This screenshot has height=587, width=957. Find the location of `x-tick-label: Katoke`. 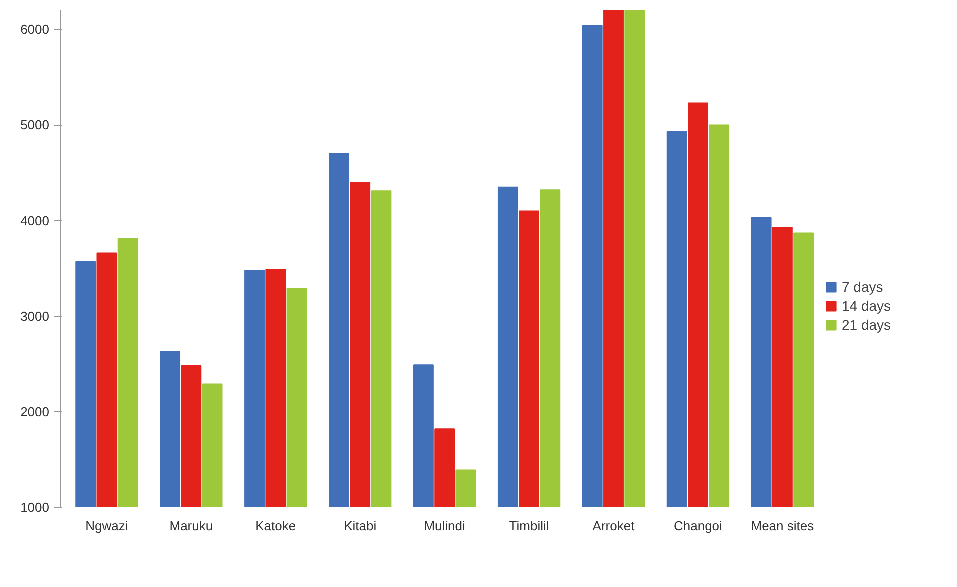

x-tick-label: Katoke is located at coordinates (276, 526).